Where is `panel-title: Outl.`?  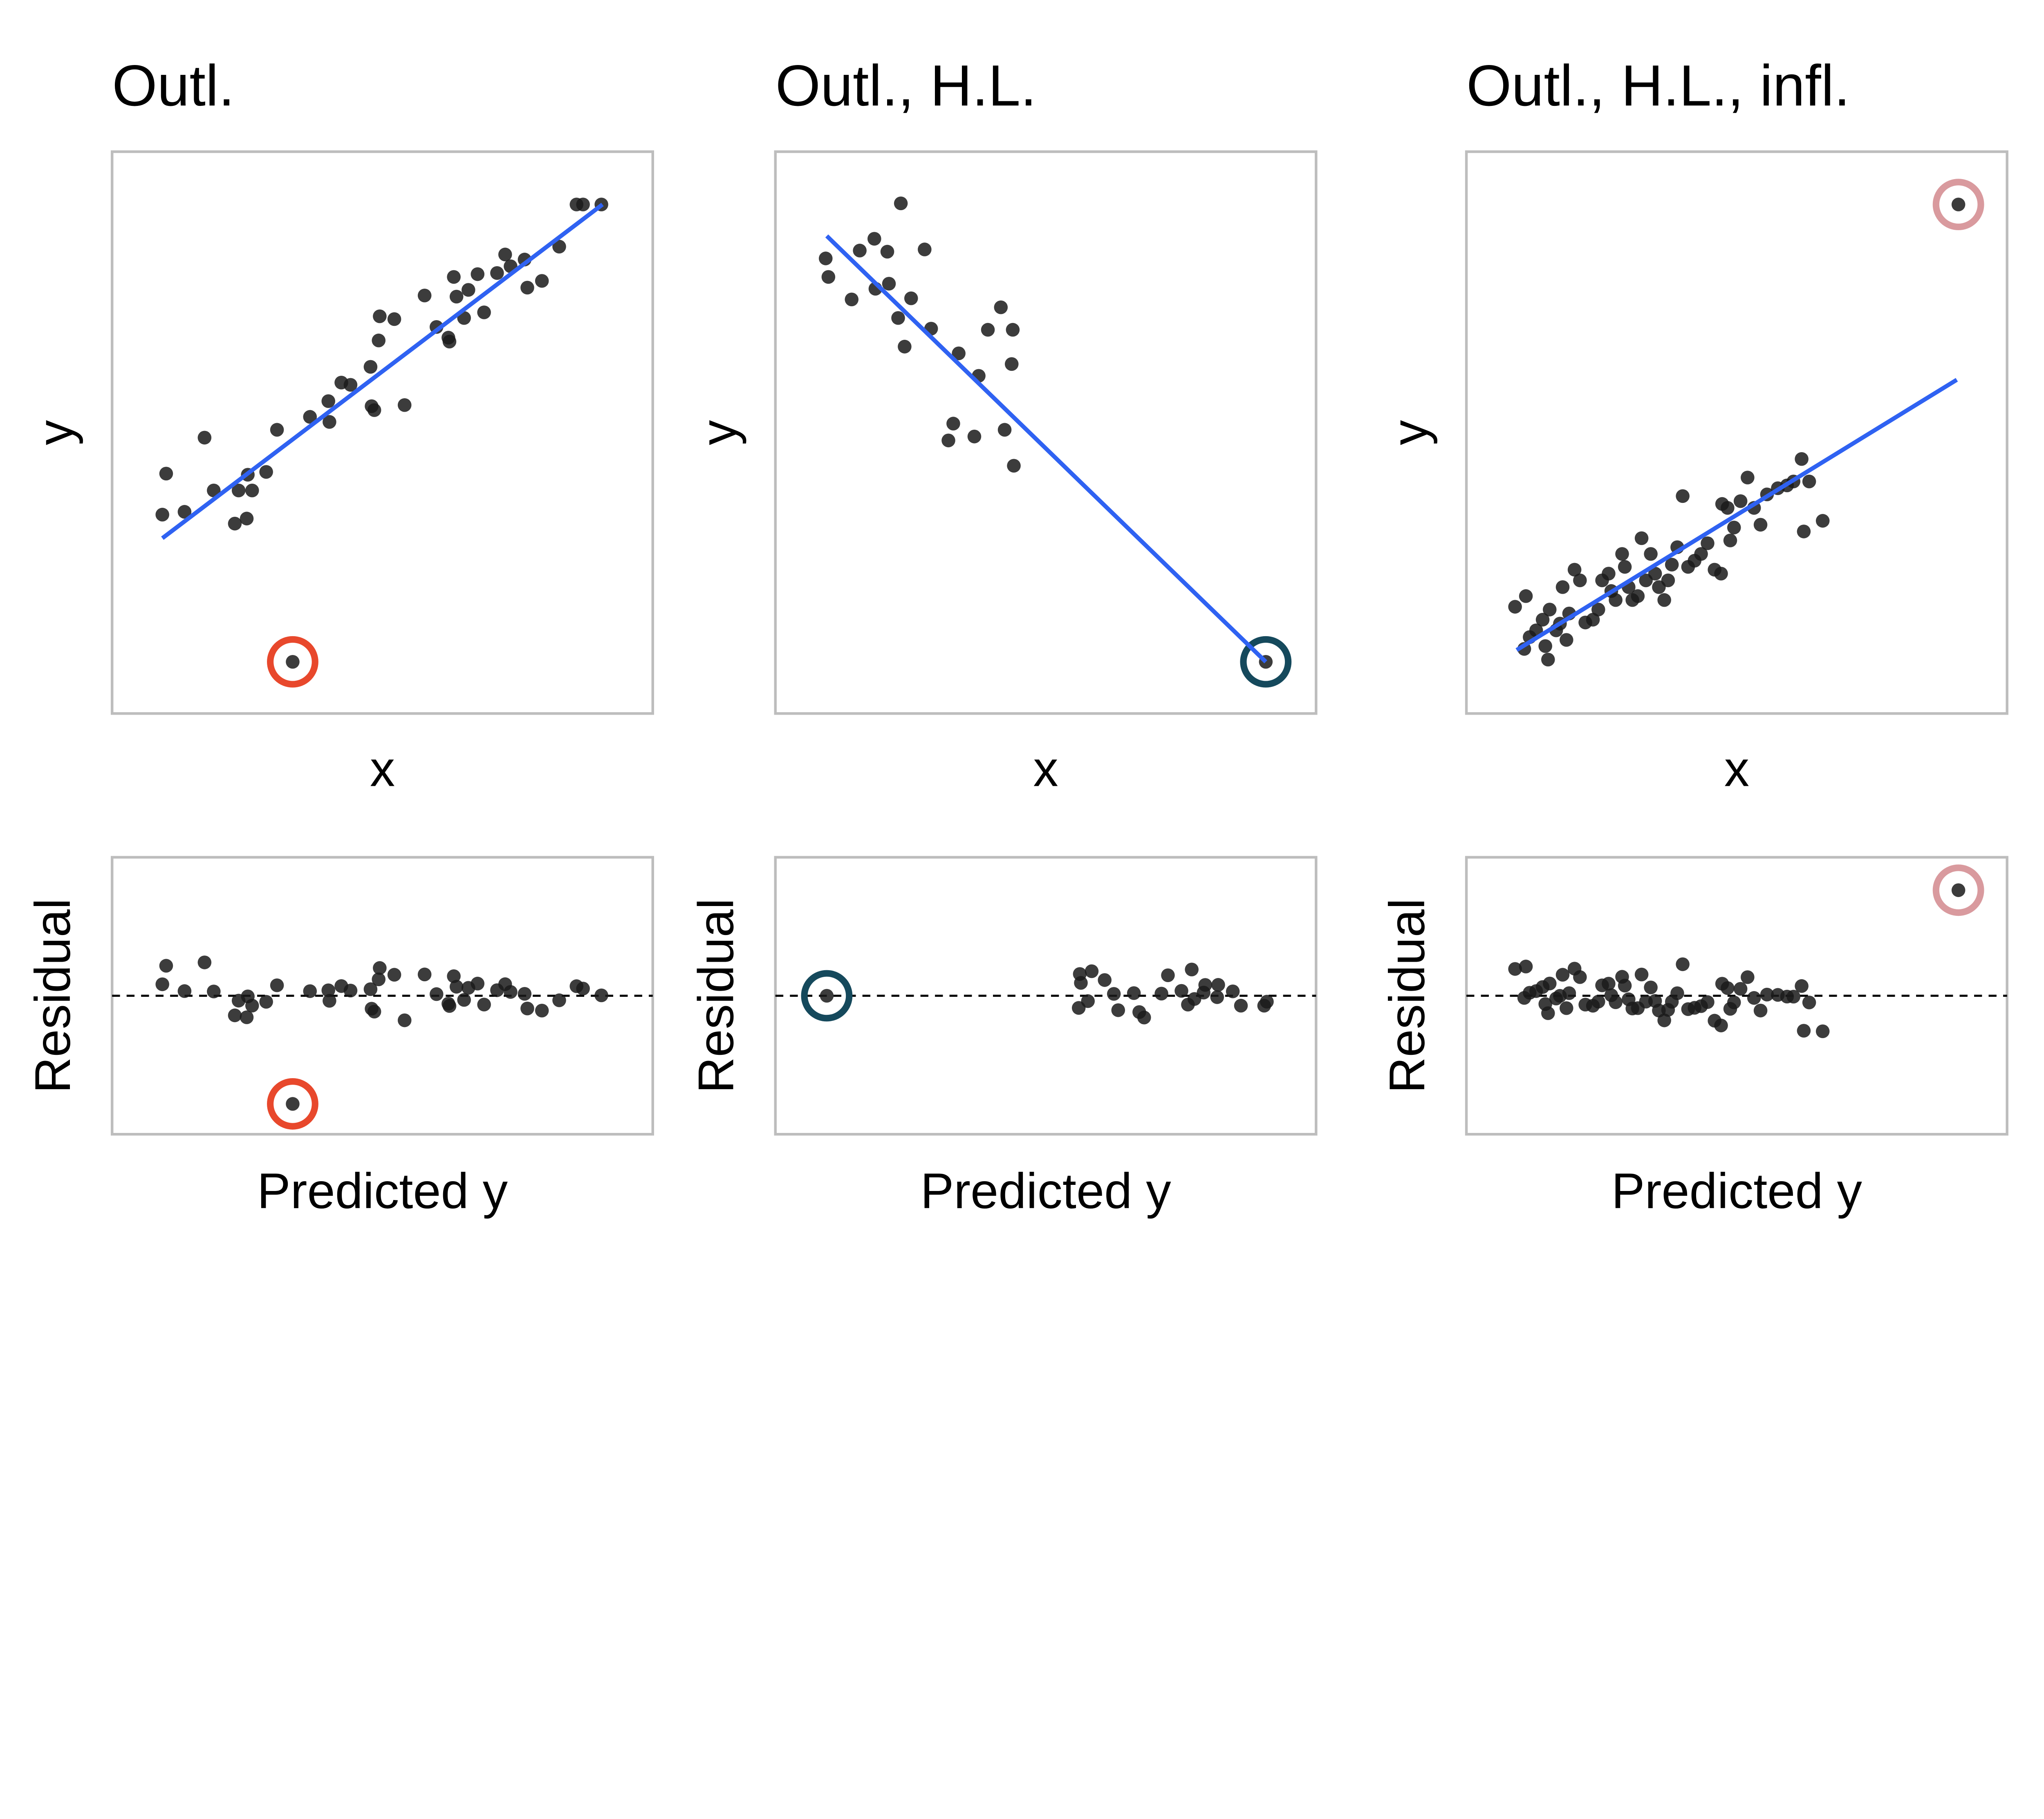
panel-title: Outl. is located at coordinates (173, 86).